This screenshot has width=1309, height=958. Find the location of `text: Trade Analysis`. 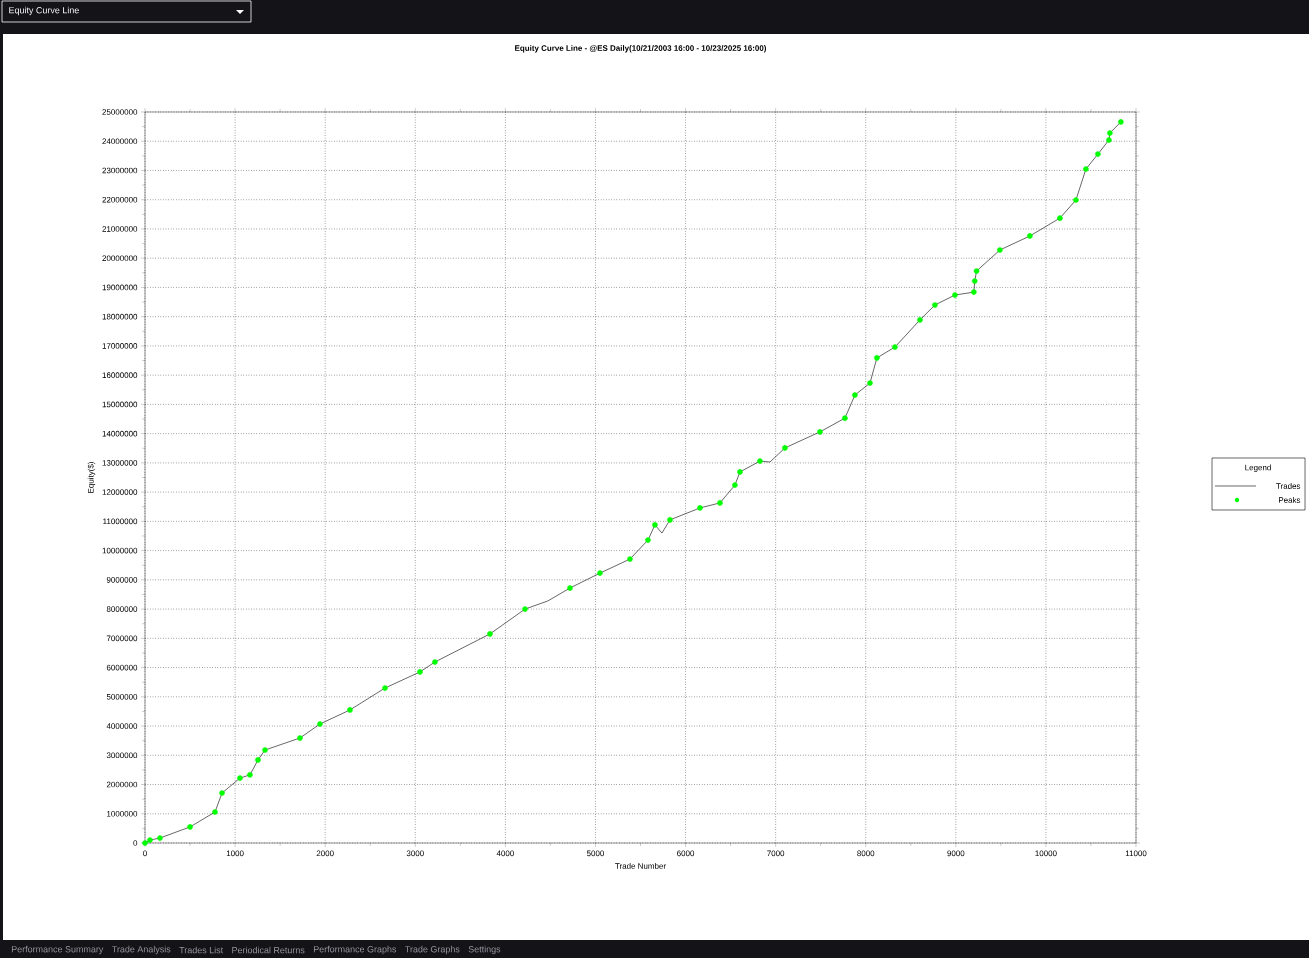

text: Trade Analysis is located at coordinates (141, 950).